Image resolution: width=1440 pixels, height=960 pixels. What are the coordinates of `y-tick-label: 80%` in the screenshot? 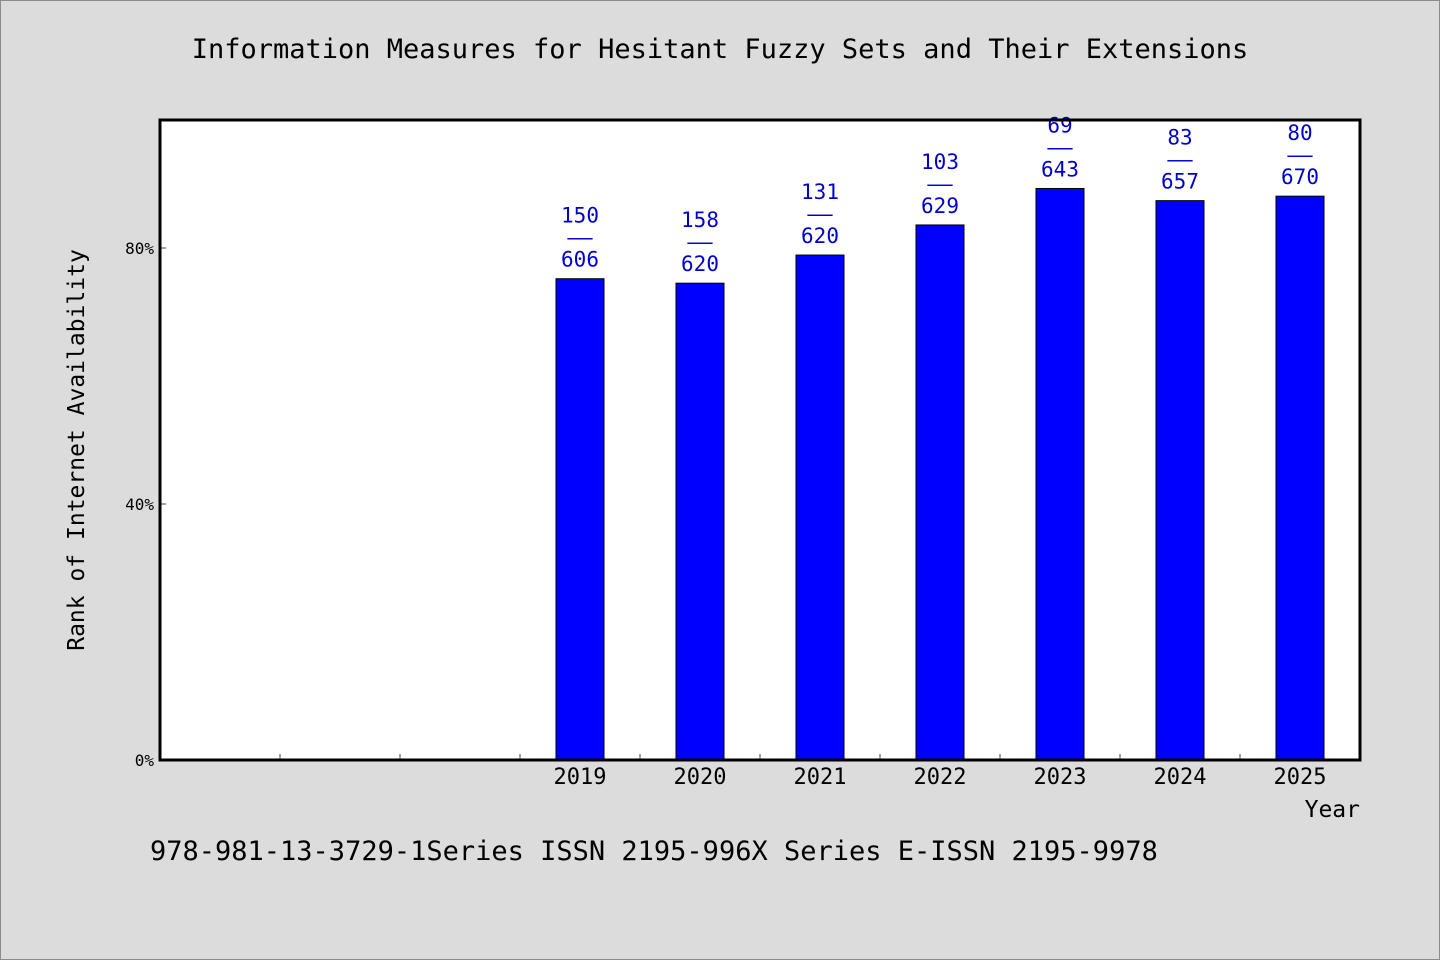 It's located at (139, 248).